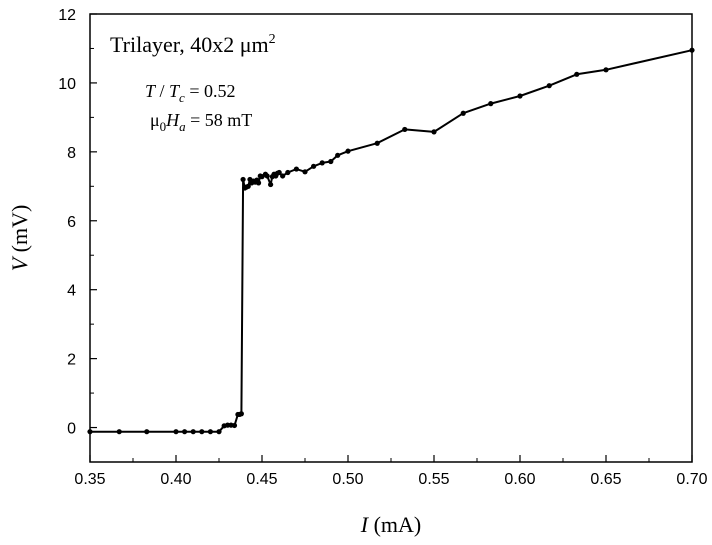 This screenshot has width=712, height=545. What do you see at coordinates (19, 231) in the screenshot?
I see `y-axis-unit: (mV)` at bounding box center [19, 231].